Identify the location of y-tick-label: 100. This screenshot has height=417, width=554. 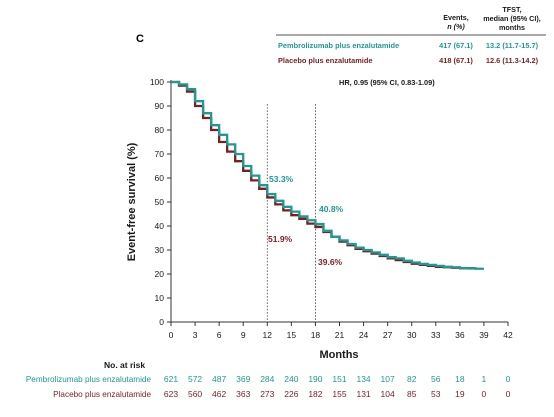
(157, 82).